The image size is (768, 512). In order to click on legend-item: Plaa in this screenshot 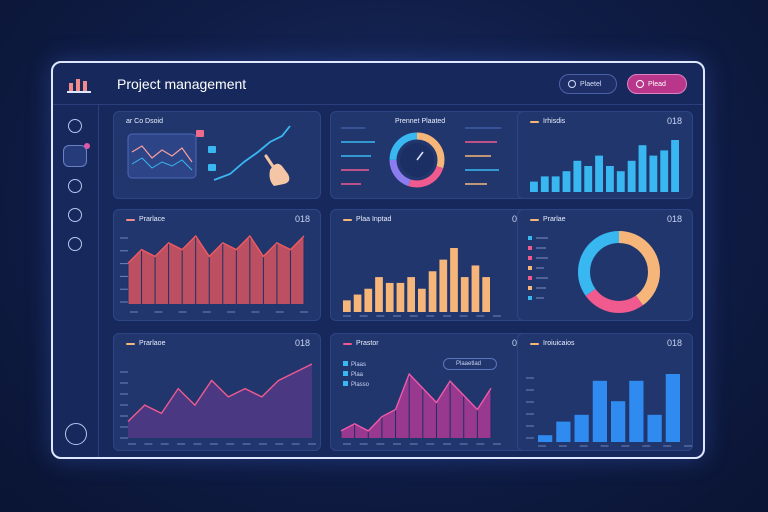, I will do `click(356, 375)`.